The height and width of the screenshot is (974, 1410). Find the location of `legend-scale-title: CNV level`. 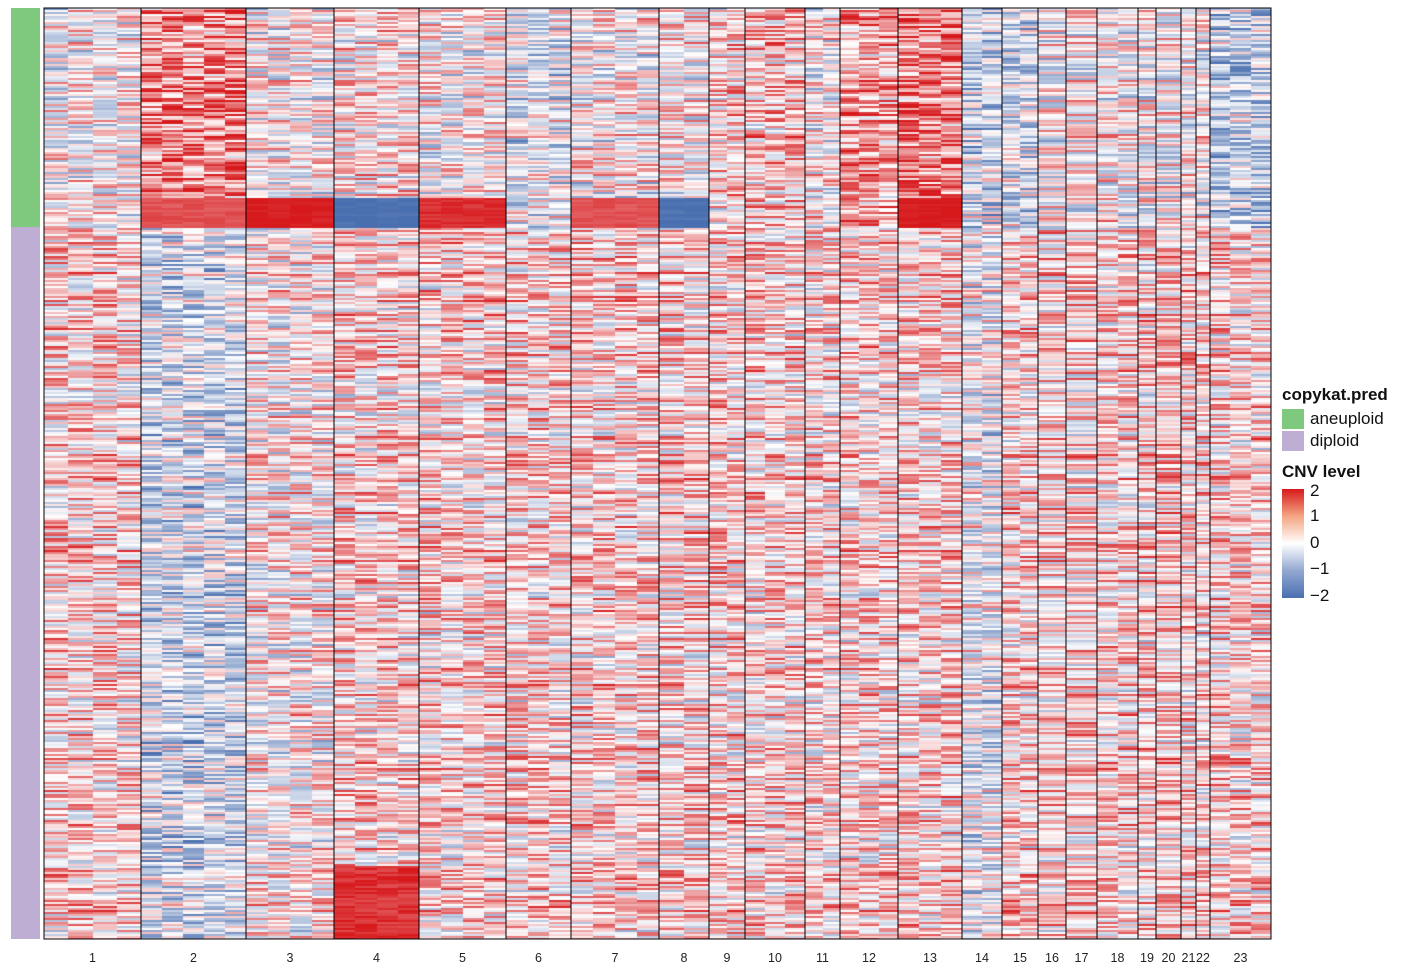

legend-scale-title: CNV level is located at coordinates (1321, 471).